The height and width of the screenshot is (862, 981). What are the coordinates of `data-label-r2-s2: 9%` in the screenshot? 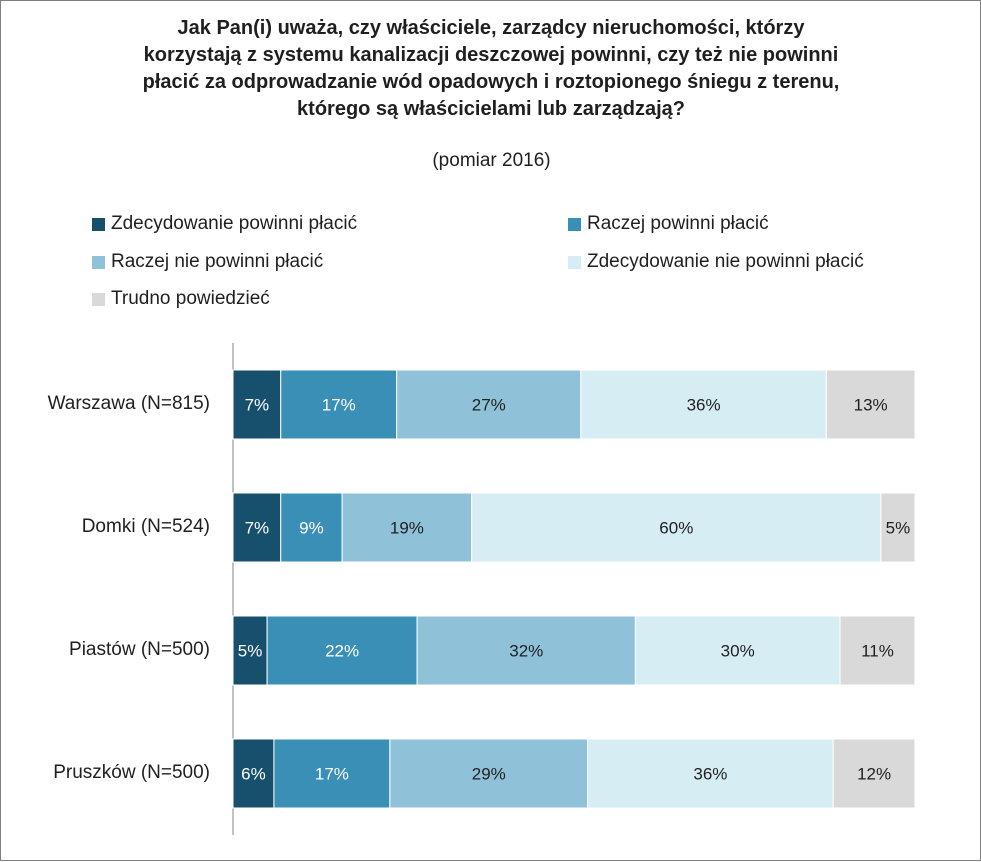 It's located at (311, 528).